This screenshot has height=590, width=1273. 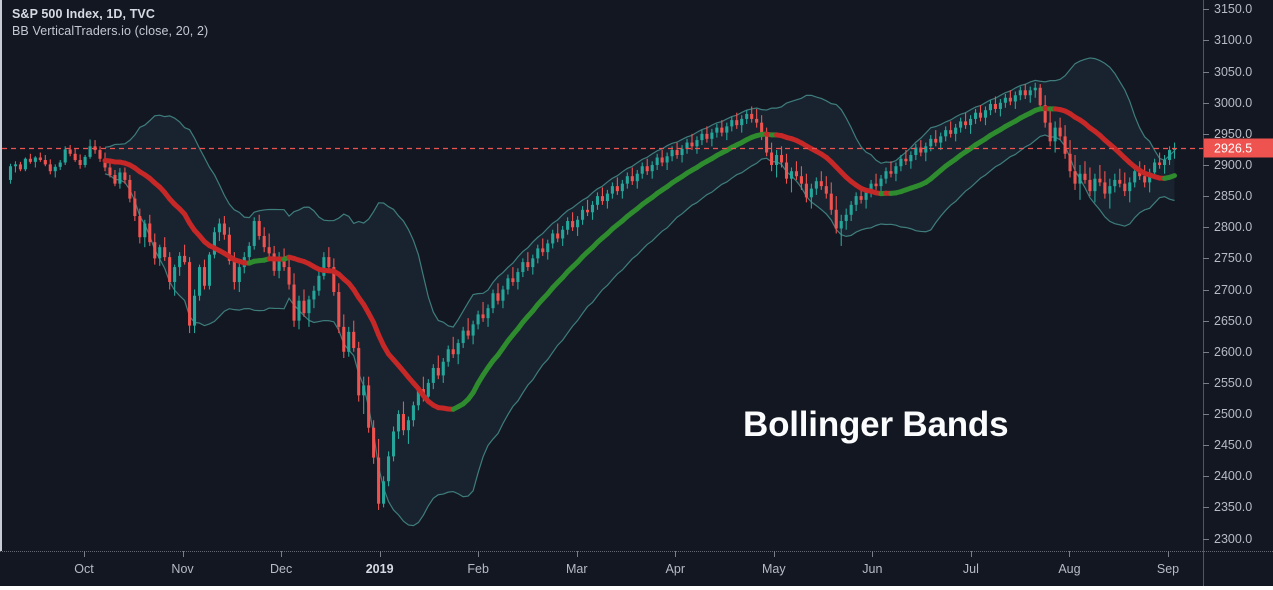 What do you see at coordinates (1233, 9) in the screenshot?
I see `price-tick-label: 3150.0` at bounding box center [1233, 9].